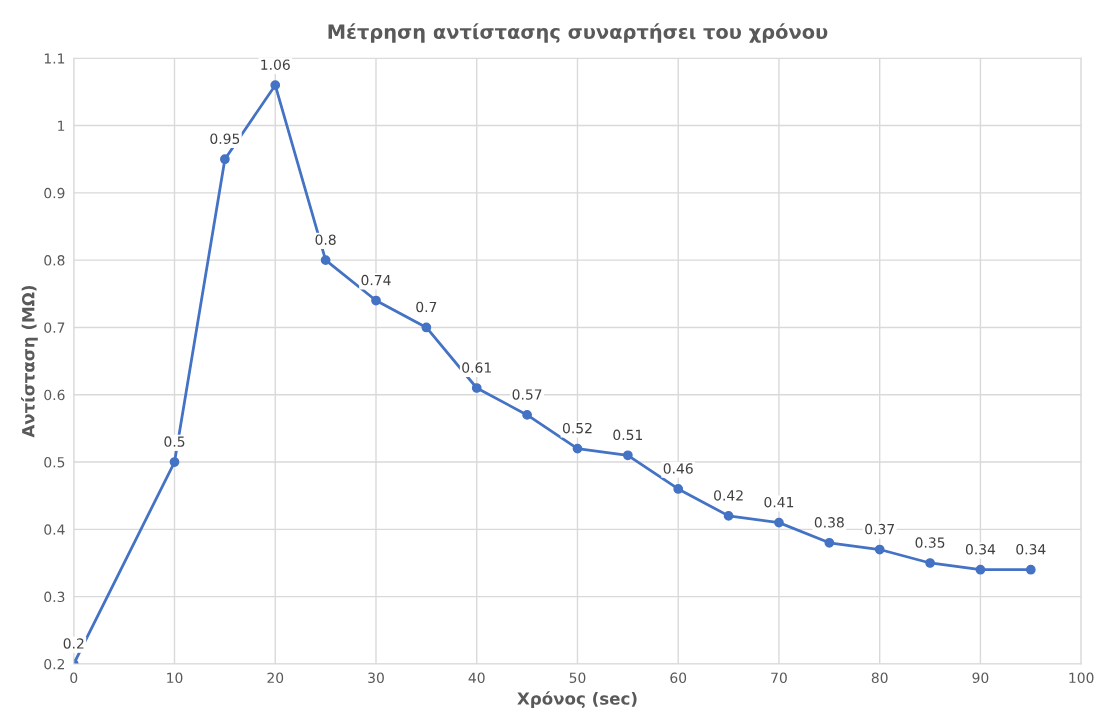  Describe the element at coordinates (577, 428) in the screenshot. I see `data-label: 0.52` at that location.